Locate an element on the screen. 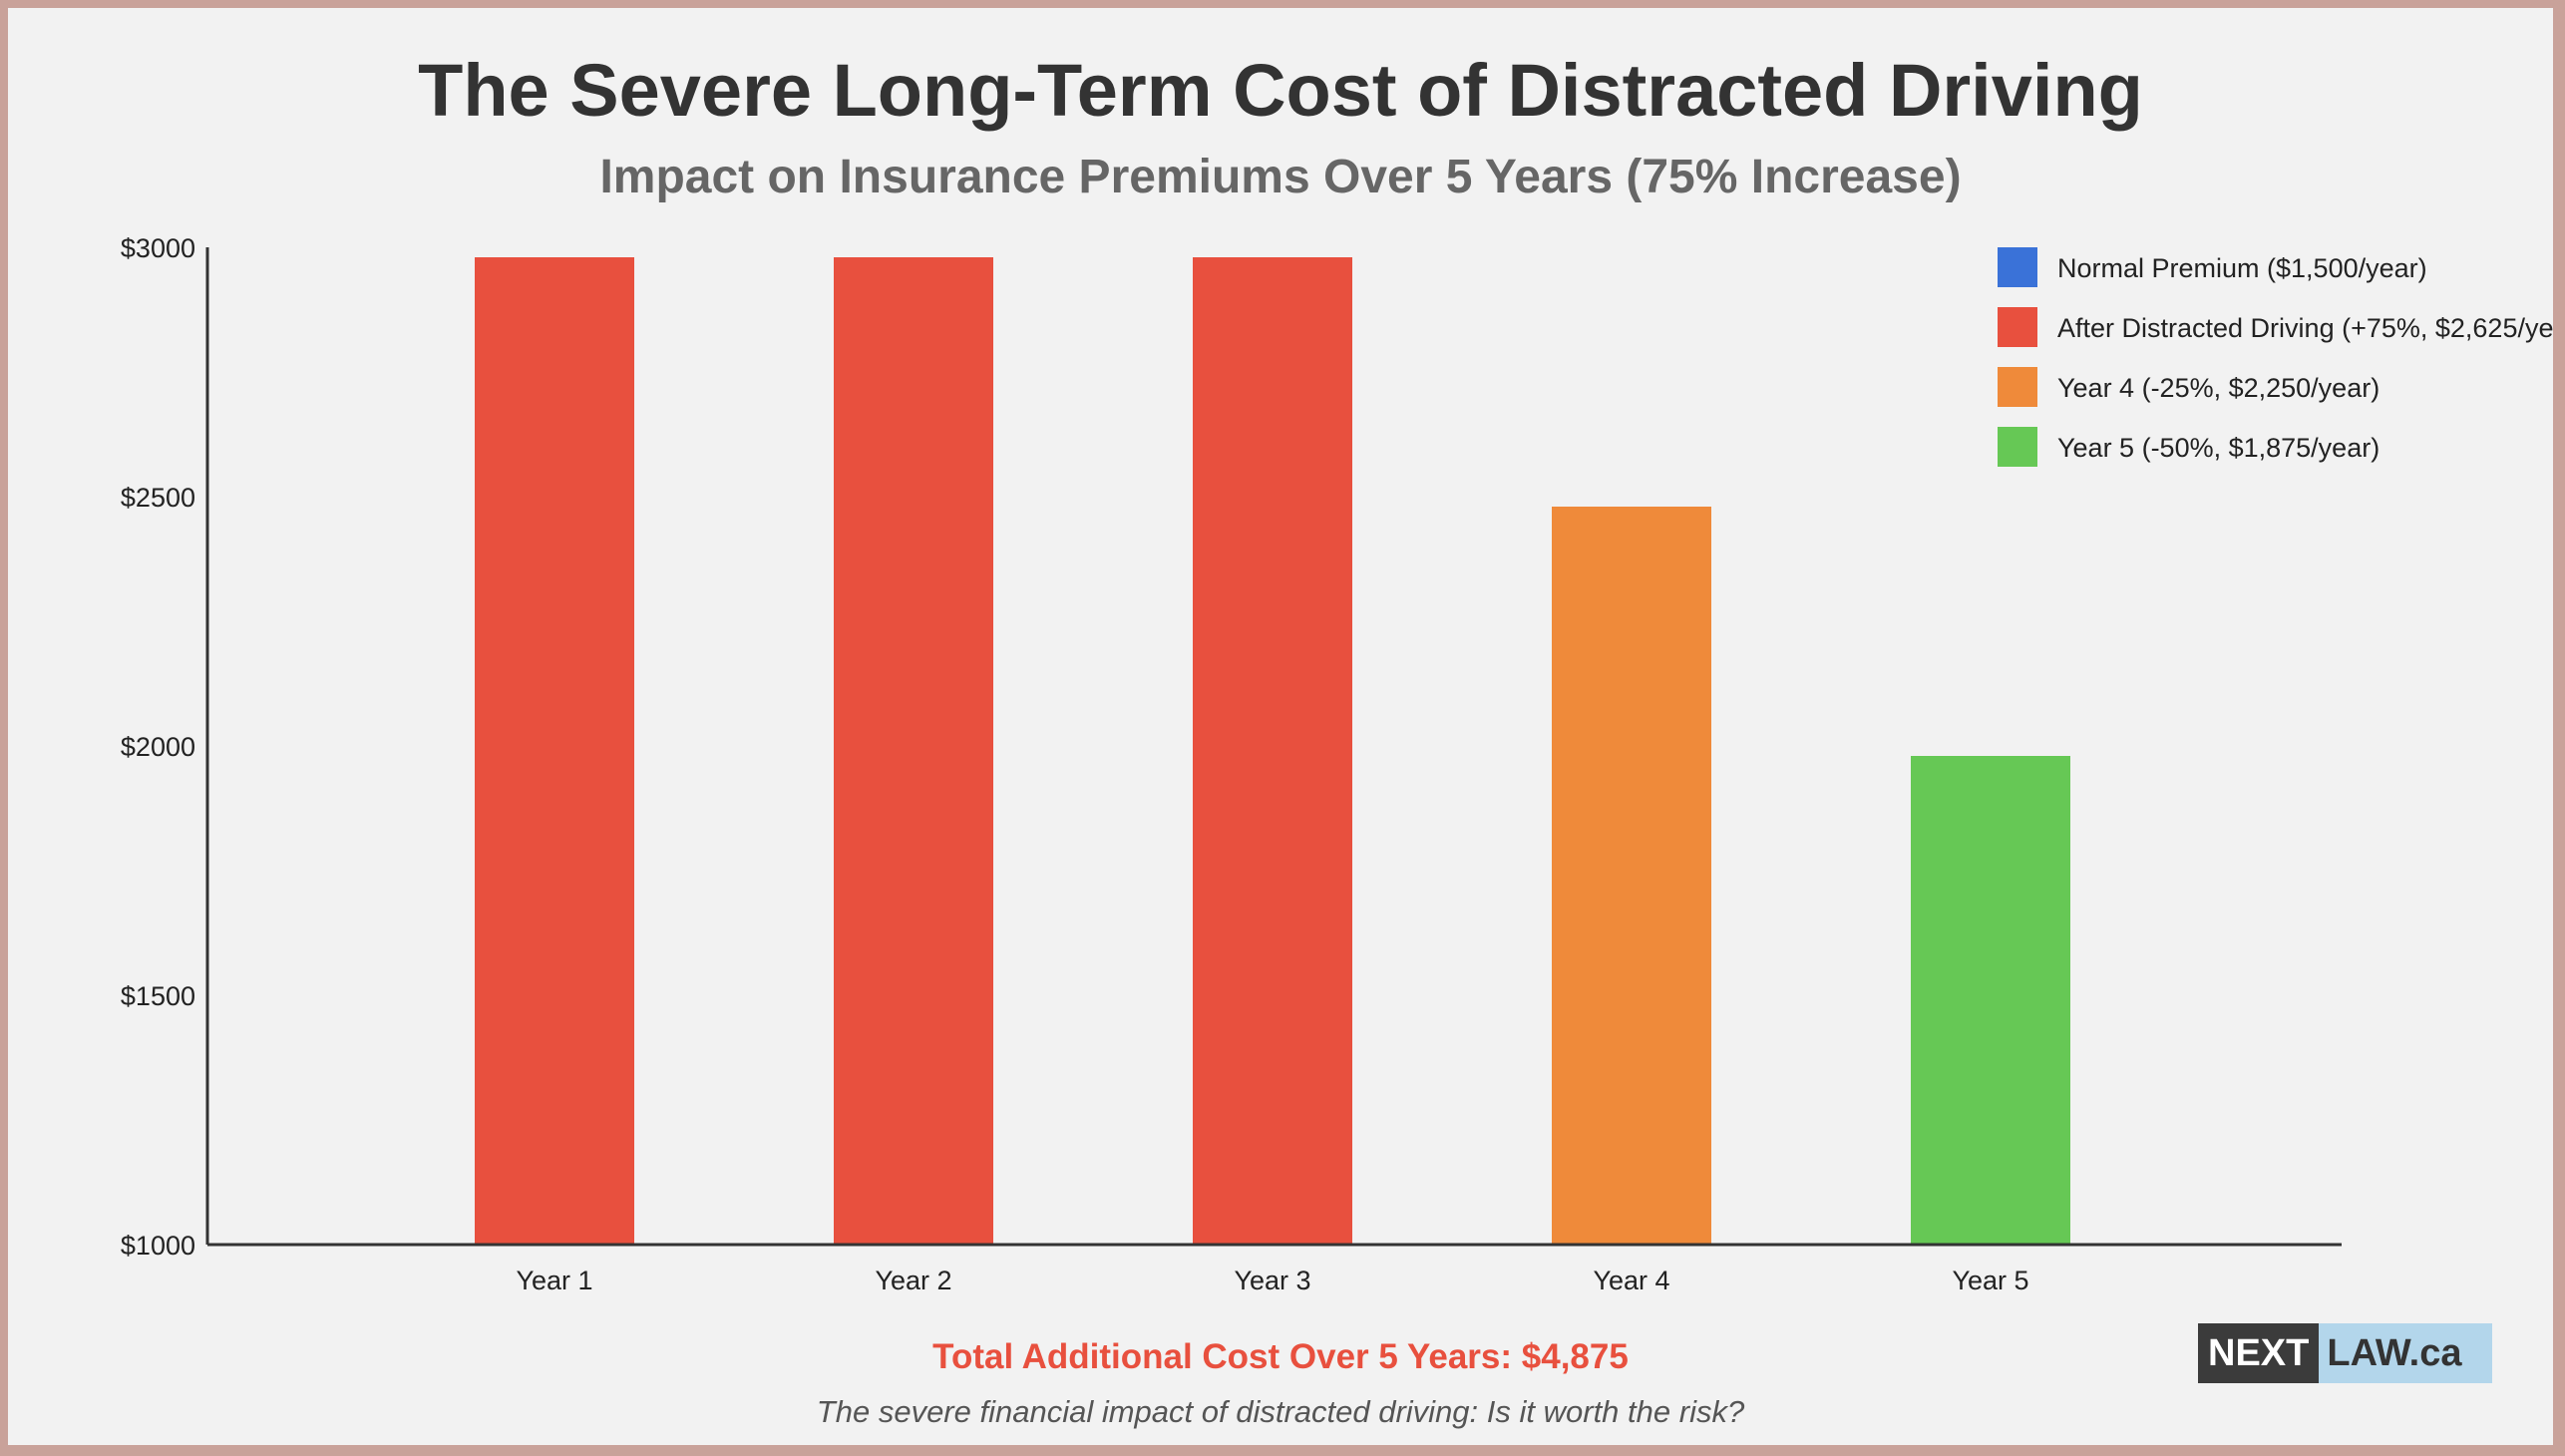  x-tick-label: Year 1 is located at coordinates (554, 1280).